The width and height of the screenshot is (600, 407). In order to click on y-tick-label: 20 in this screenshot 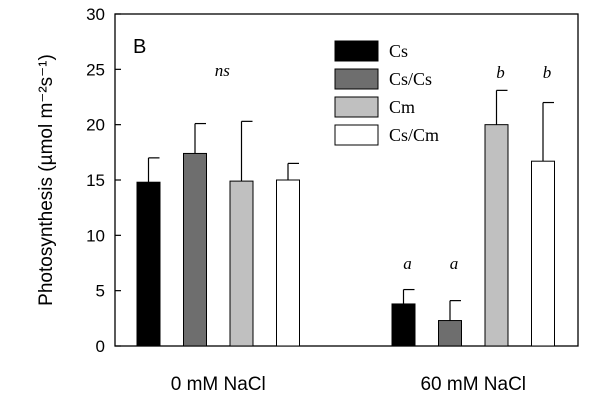, I will do `click(95, 125)`.